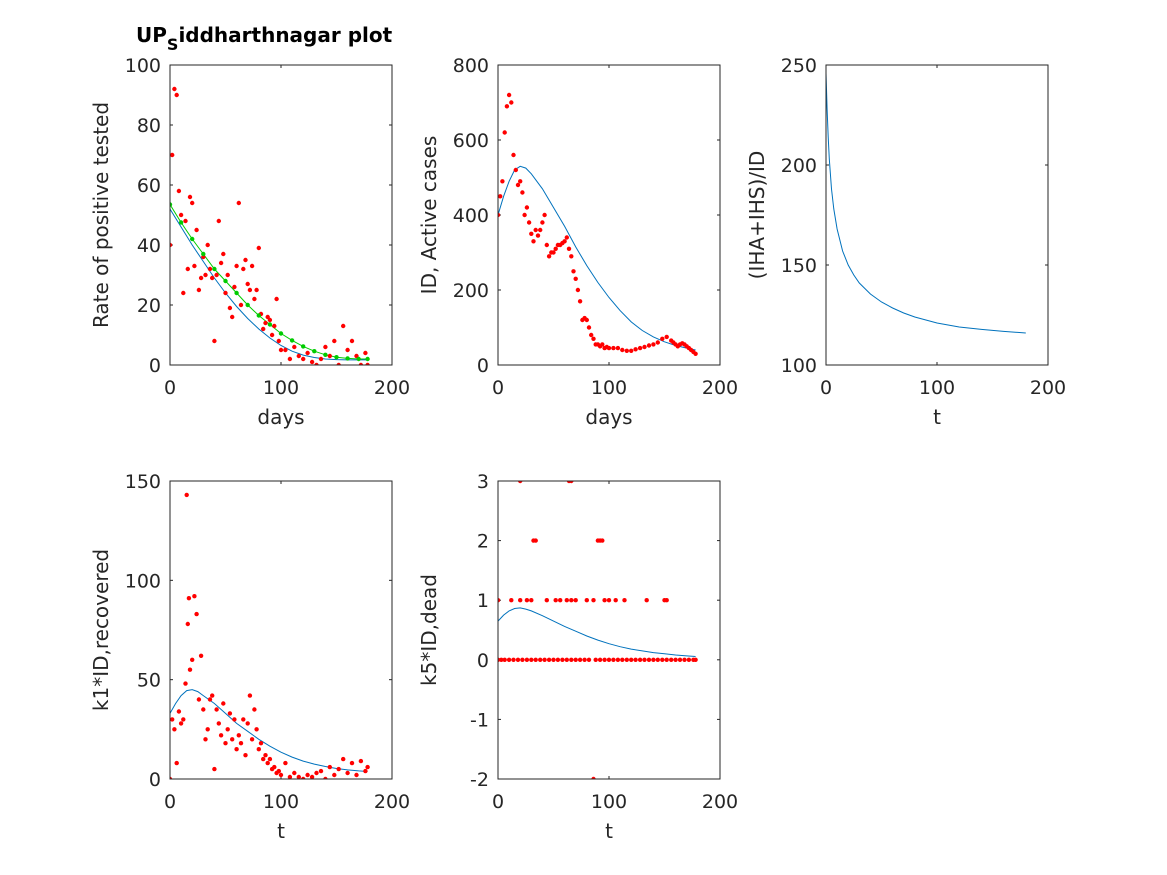  I want to click on y-tick-label: 150, so click(799, 266).